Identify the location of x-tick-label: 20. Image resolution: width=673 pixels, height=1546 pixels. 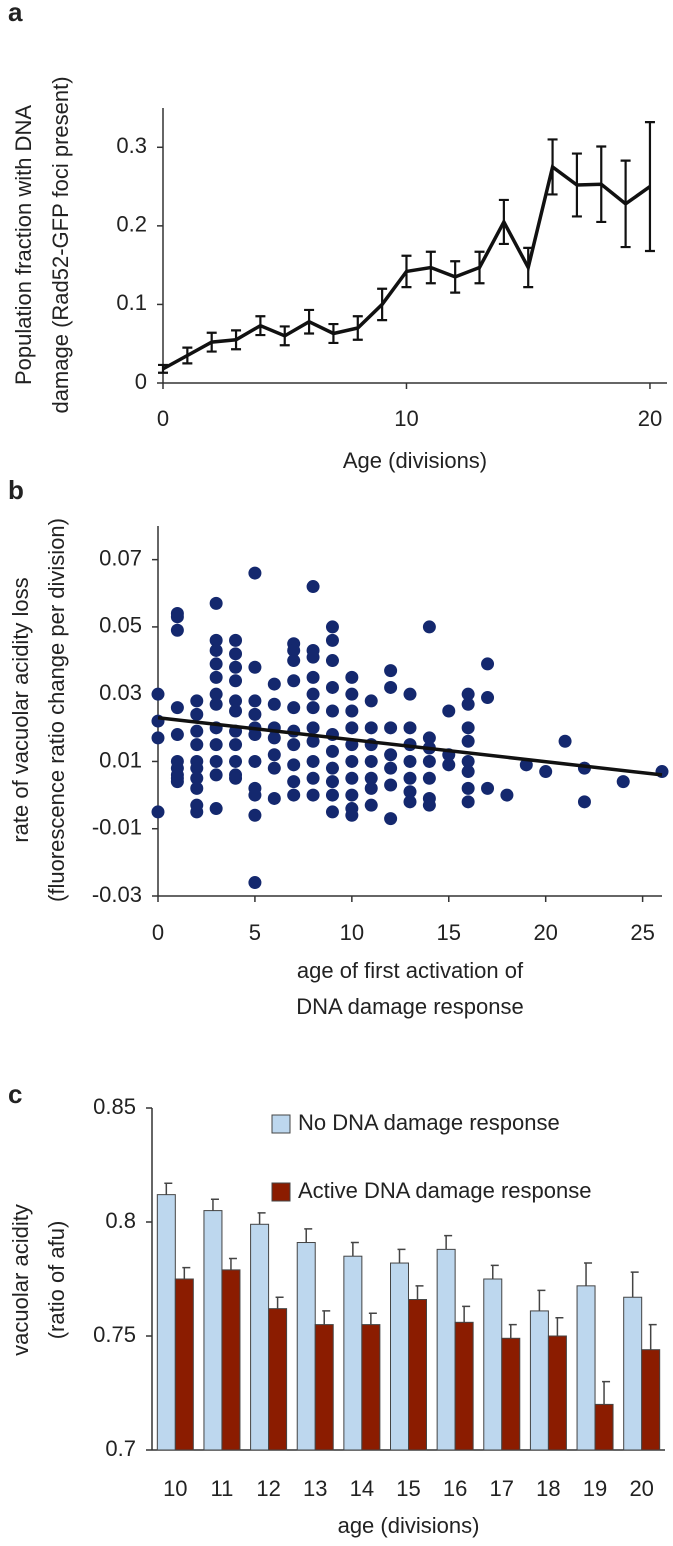
(650, 418).